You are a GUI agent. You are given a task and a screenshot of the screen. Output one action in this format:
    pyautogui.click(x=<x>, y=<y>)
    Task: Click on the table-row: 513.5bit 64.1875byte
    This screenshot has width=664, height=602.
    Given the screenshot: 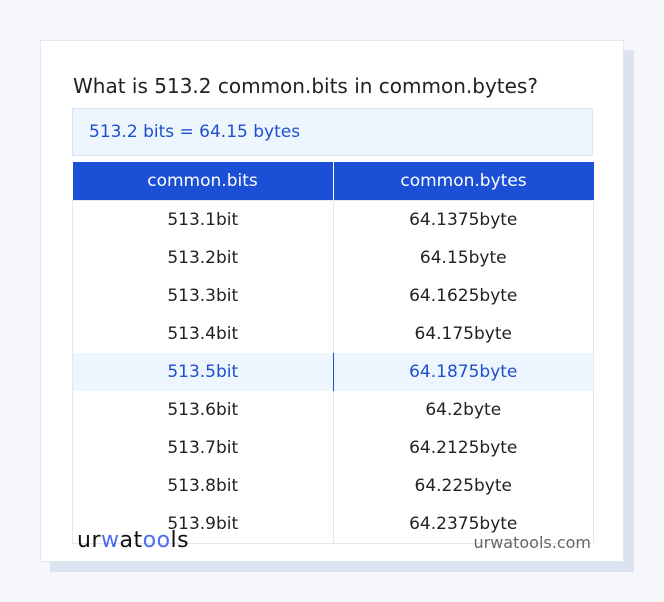 What is the action you would take?
    pyautogui.click(x=333, y=372)
    